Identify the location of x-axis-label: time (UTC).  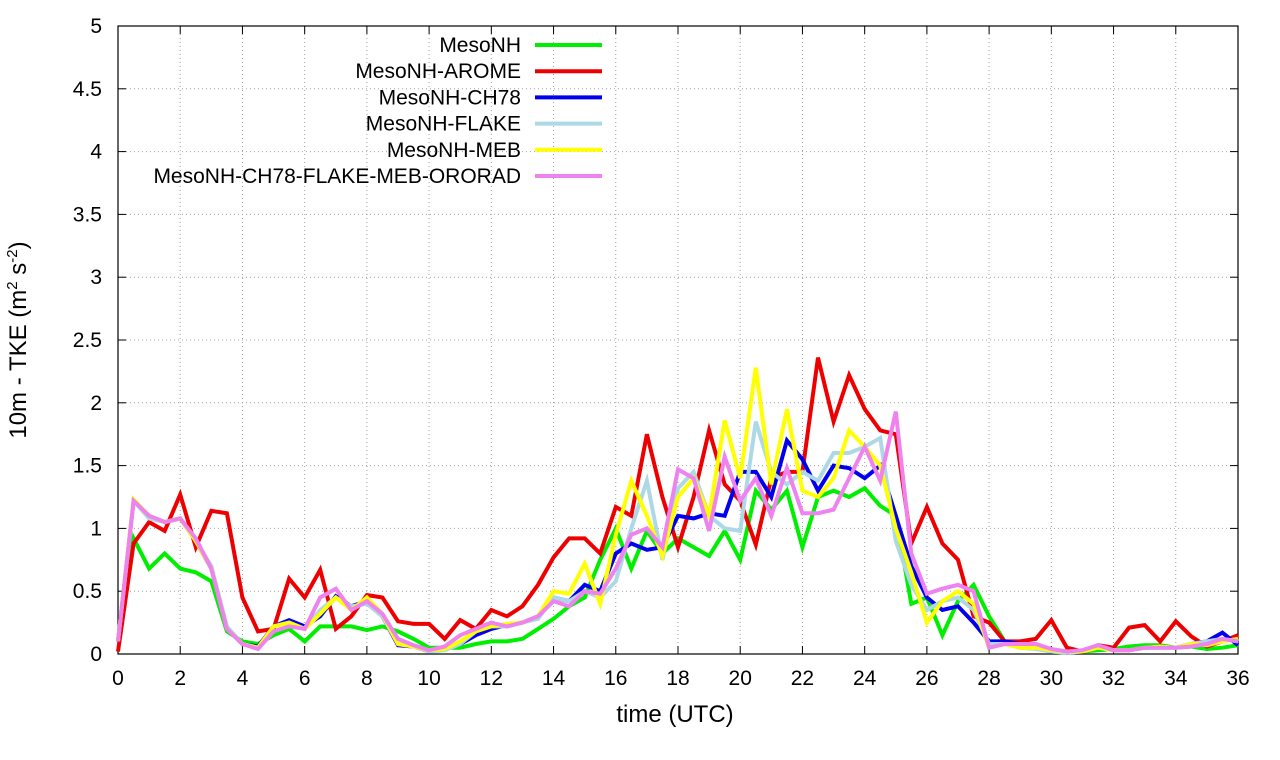
(674, 714).